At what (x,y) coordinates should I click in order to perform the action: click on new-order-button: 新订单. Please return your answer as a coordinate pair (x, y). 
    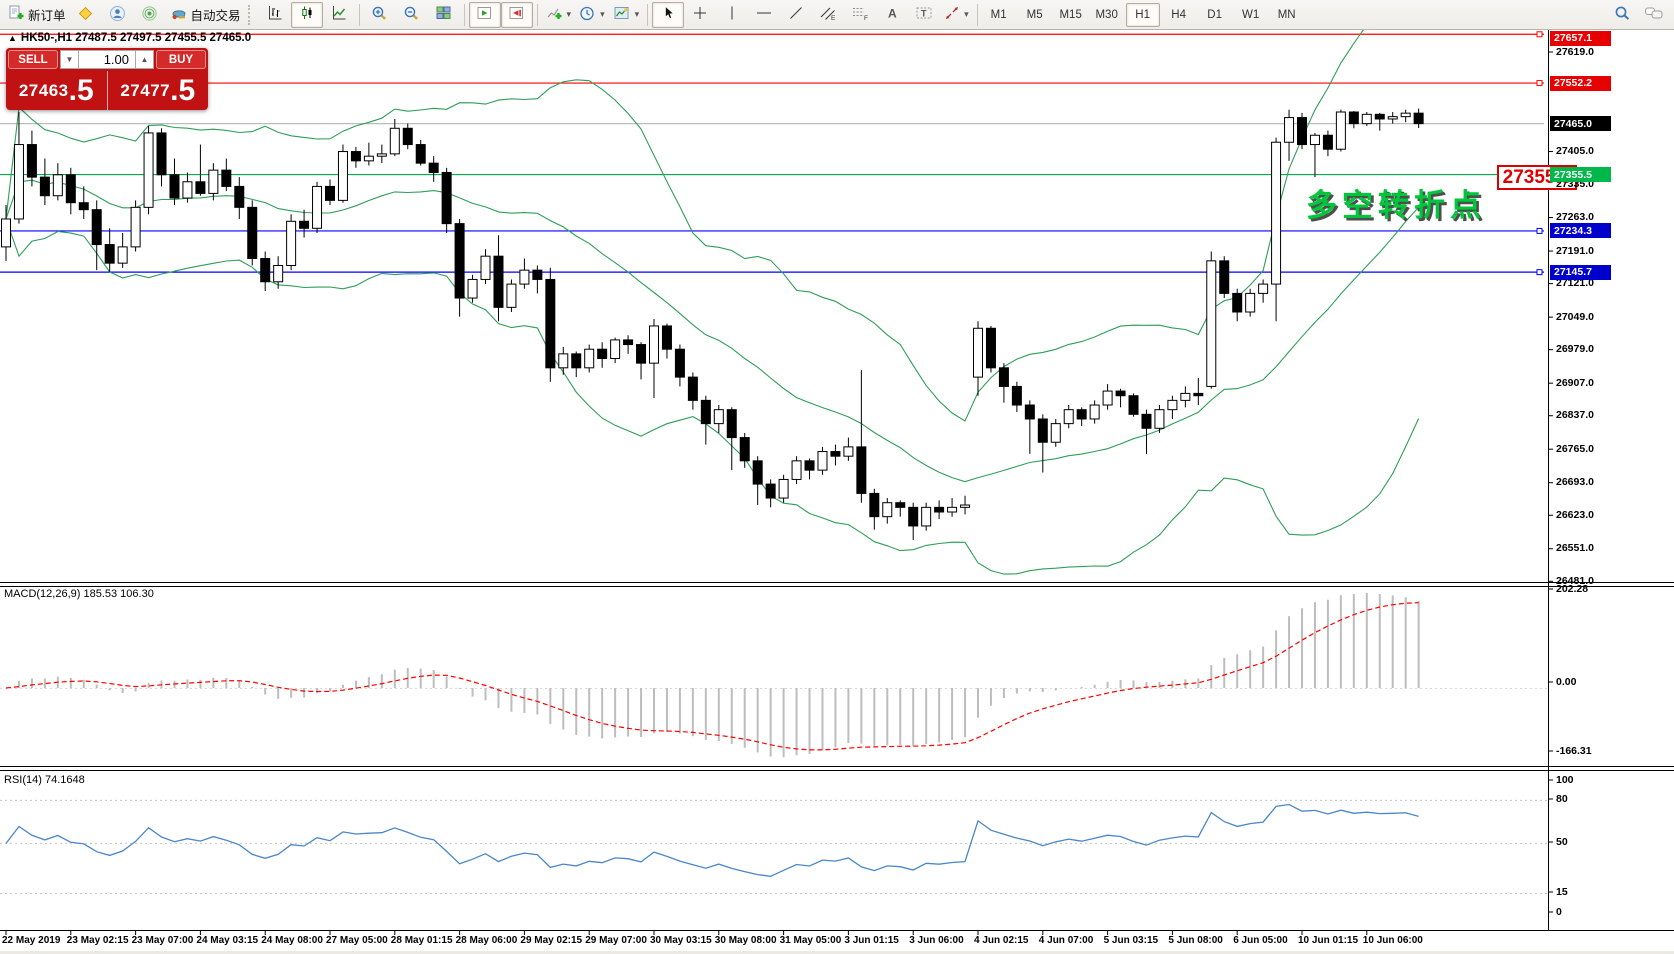
    Looking at the image, I should click on (37, 15).